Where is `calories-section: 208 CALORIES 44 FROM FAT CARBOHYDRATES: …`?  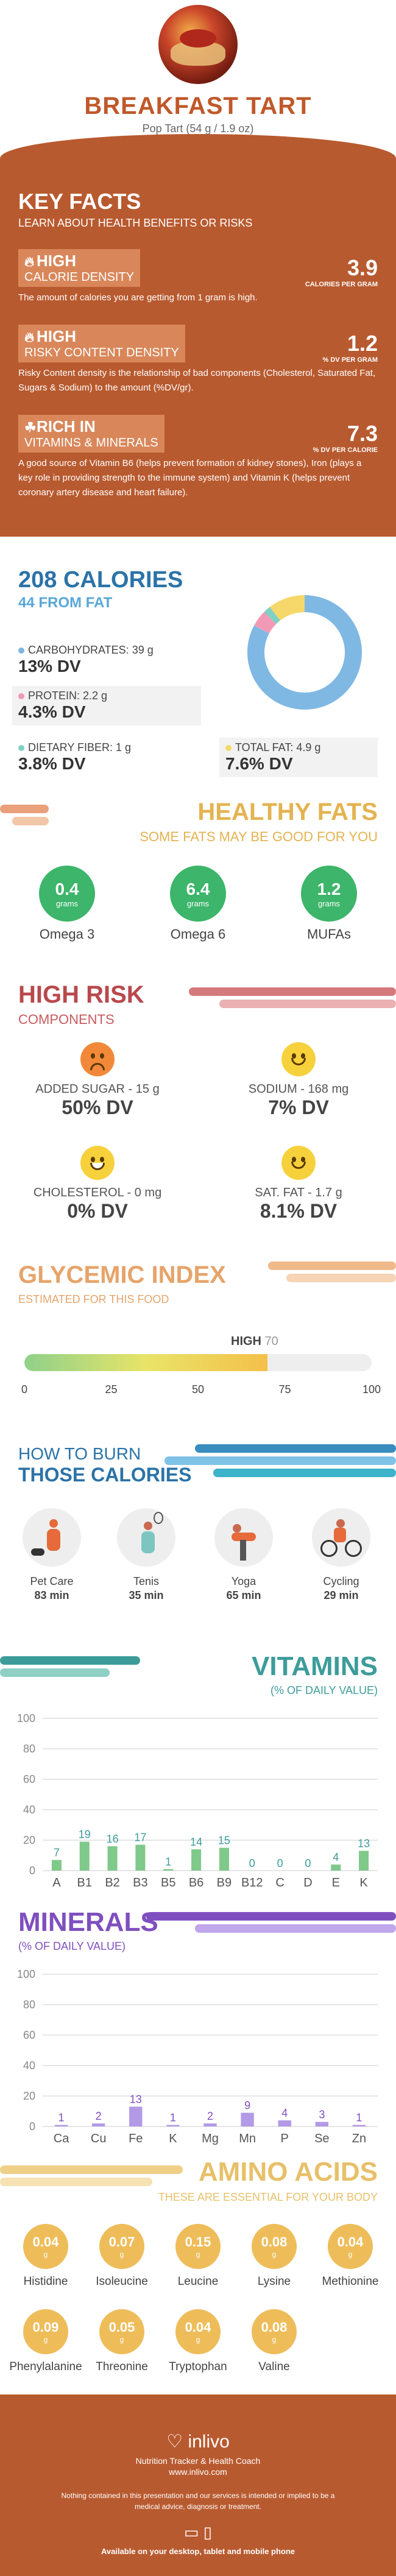 calories-section: 208 CALORIES 44 FROM FAT CARBOHYDRATES: … is located at coordinates (198, 664).